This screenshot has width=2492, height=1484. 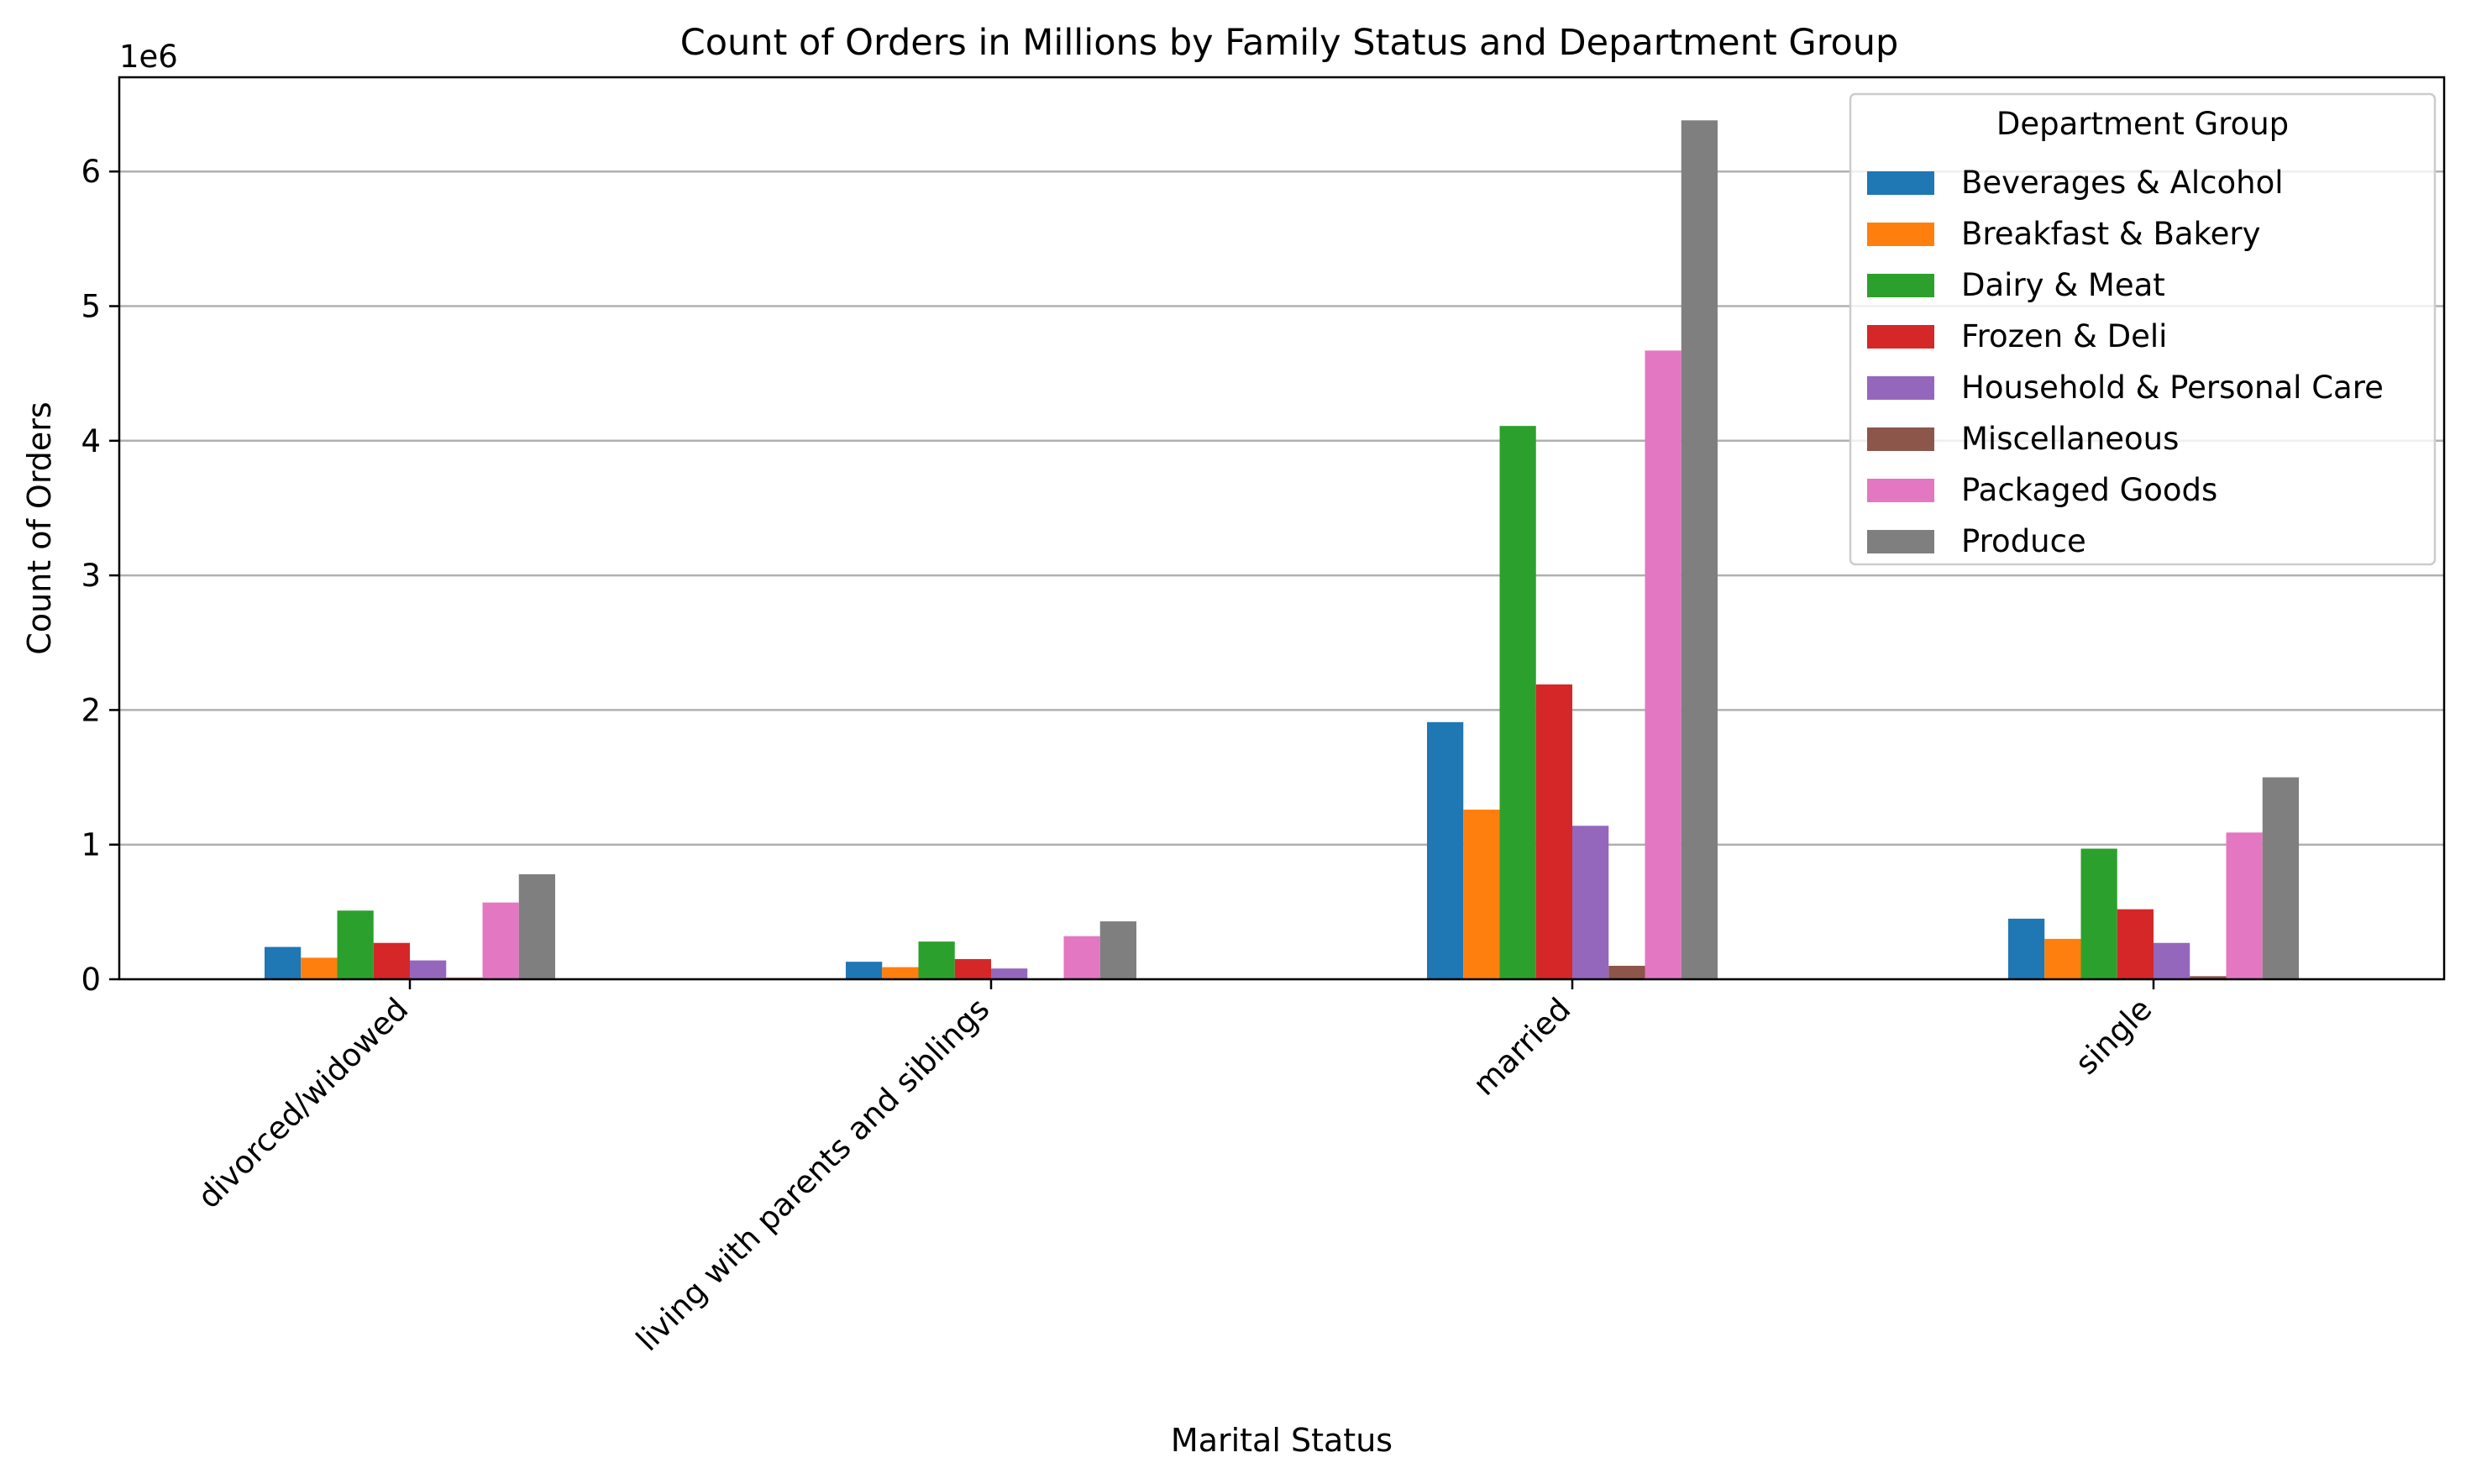 I want to click on y-tick-label: 2, so click(x=91, y=710).